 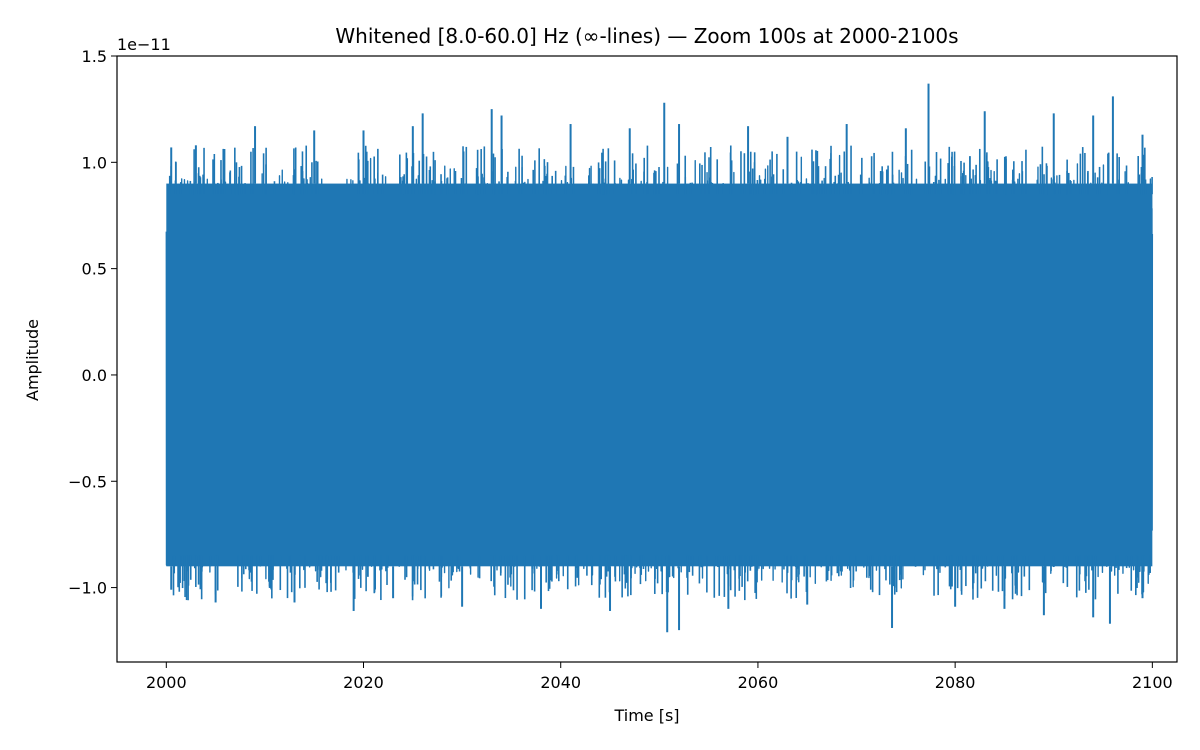 I want to click on x-tick-label: 2080, so click(x=955, y=682).